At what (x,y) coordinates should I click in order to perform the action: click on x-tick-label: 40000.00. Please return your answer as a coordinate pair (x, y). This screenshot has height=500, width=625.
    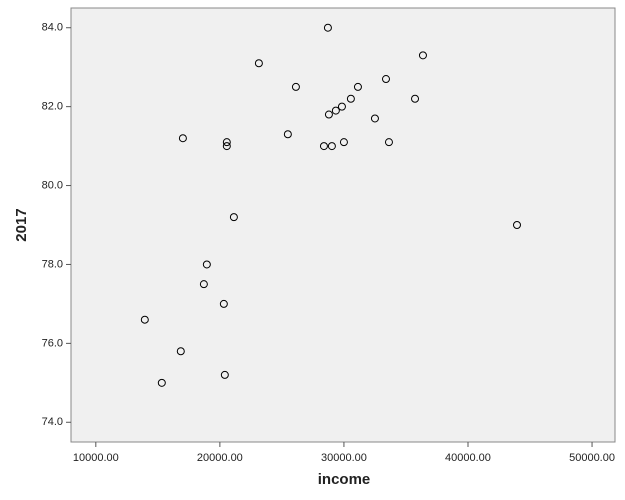
    Looking at the image, I should click on (468, 458).